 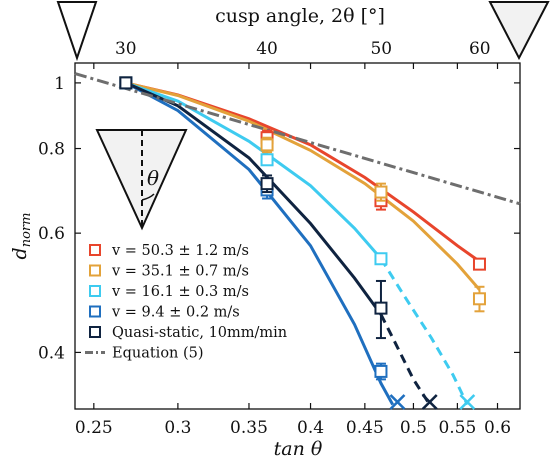 I want to click on y-axis-label: dnorm, so click(x=21, y=236).